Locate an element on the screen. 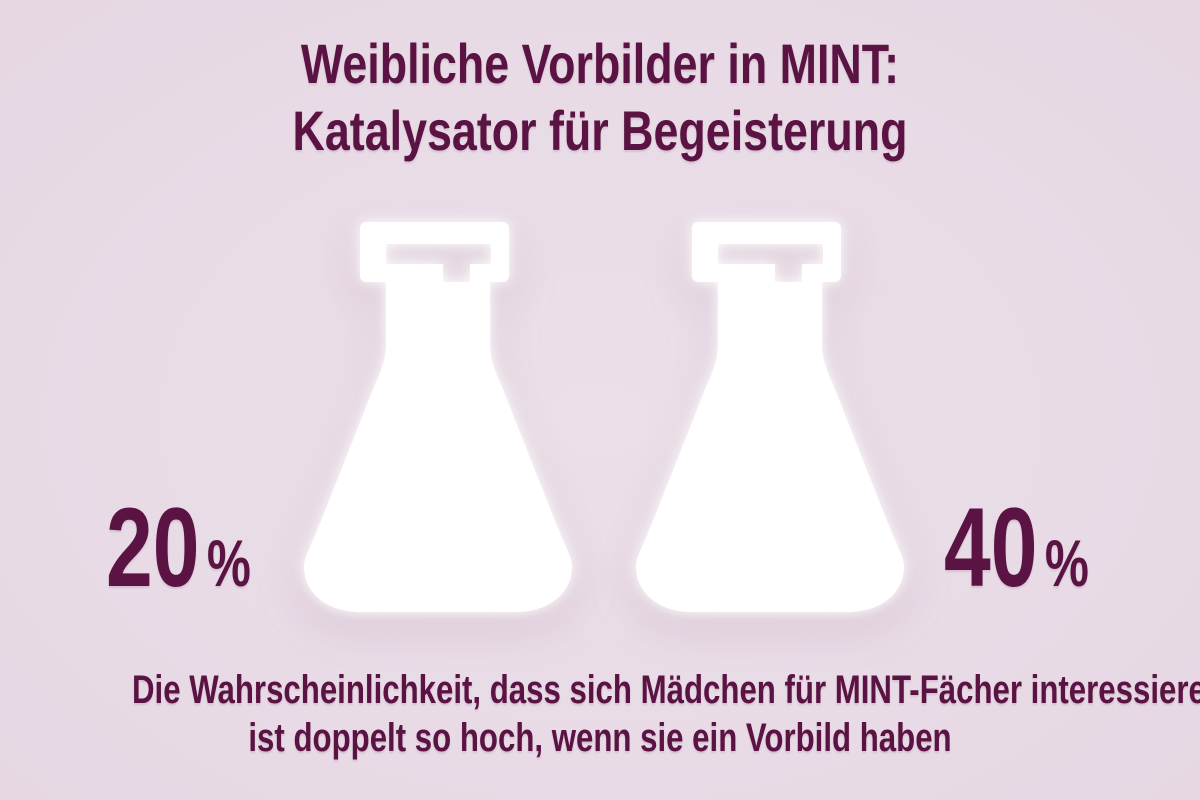 This screenshot has height=800, width=1200. value-label-40: 40 % is located at coordinates (1016, 548).